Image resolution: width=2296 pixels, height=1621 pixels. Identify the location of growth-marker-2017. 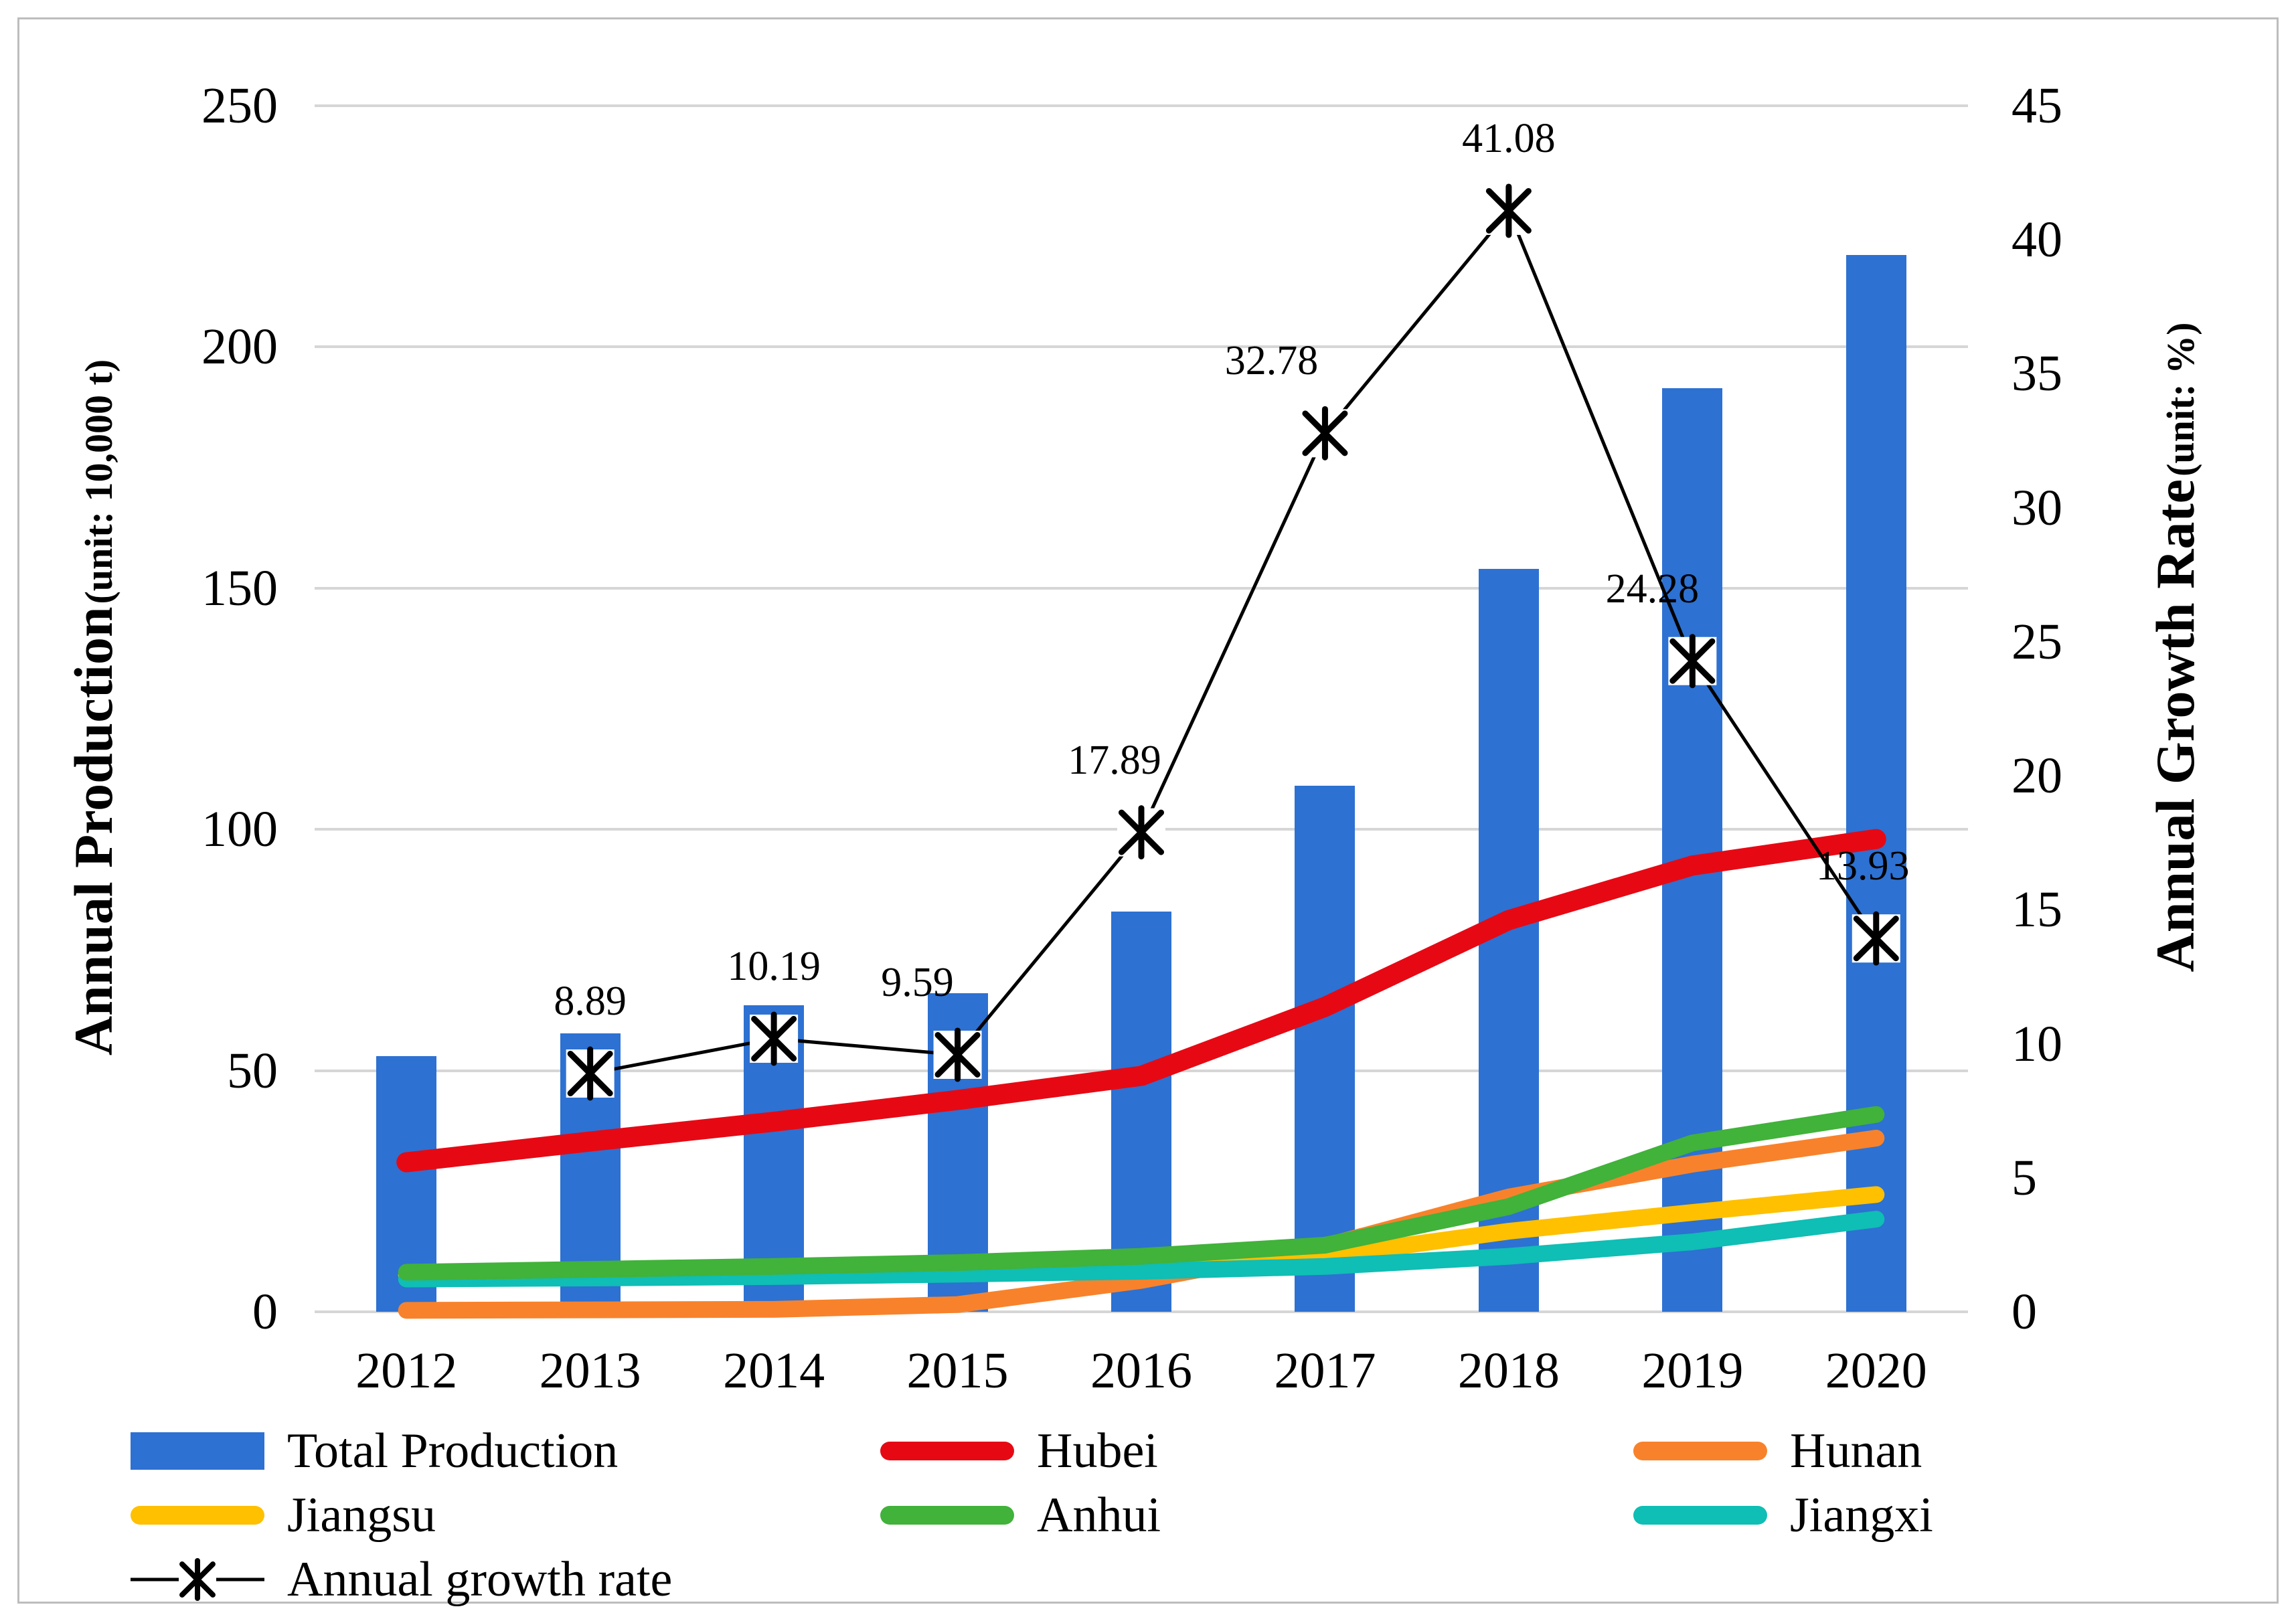
(1325, 433).